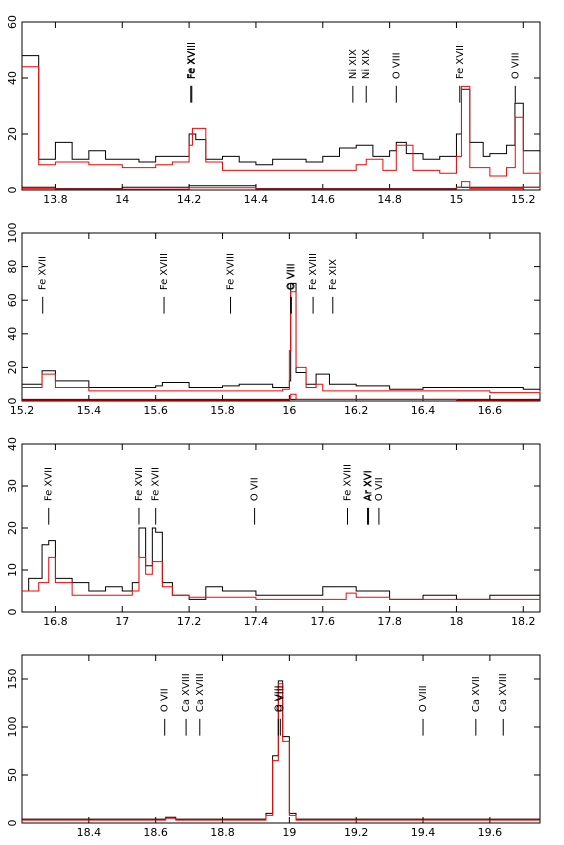 This screenshot has width=564, height=845. I want to click on x-tick-label: 16.2, so click(356, 410).